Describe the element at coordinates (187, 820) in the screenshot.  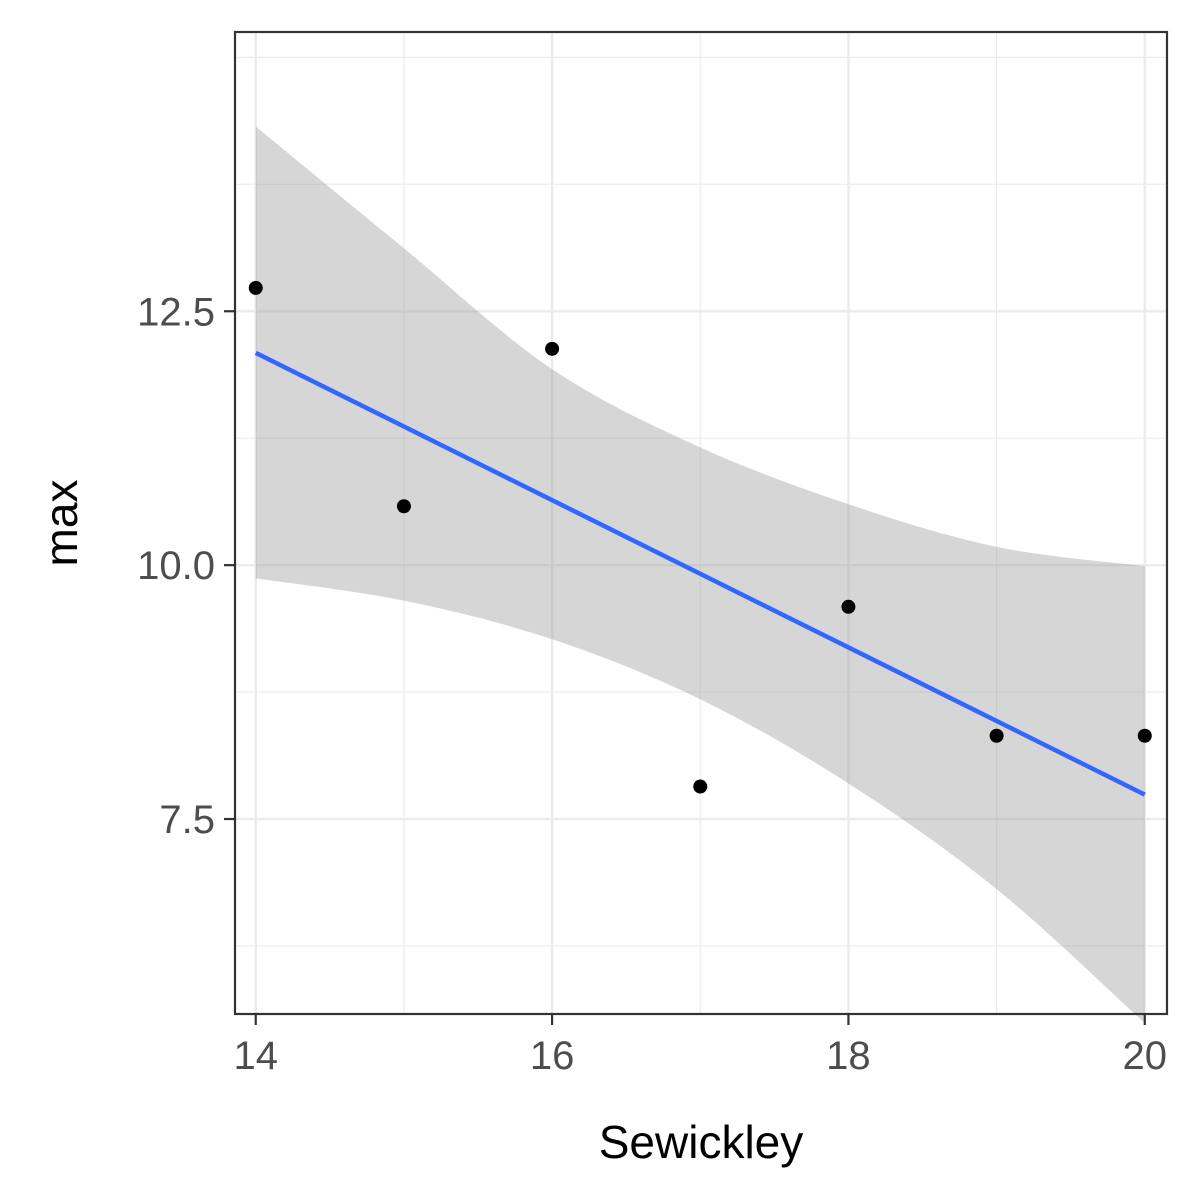
I see `y-tick-label: 7.5` at that location.